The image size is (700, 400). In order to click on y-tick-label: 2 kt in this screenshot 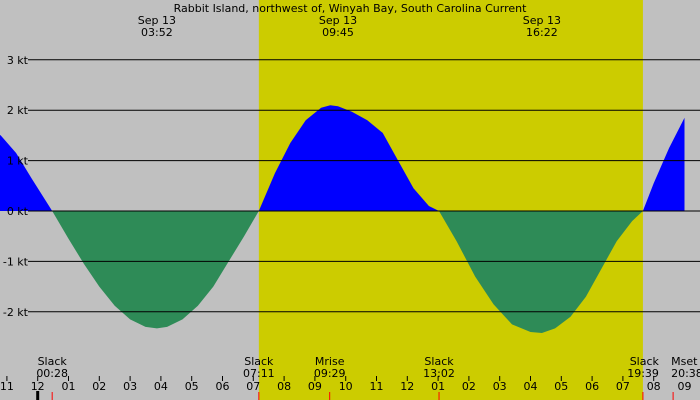, I will do `click(18, 110)`.